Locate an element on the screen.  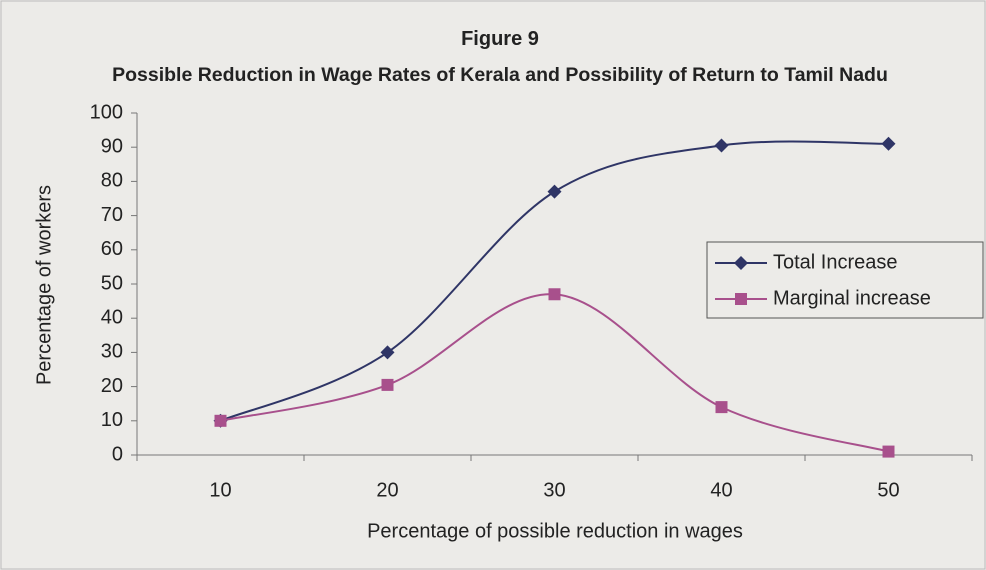
x-tick-label: 20 is located at coordinates (387, 490).